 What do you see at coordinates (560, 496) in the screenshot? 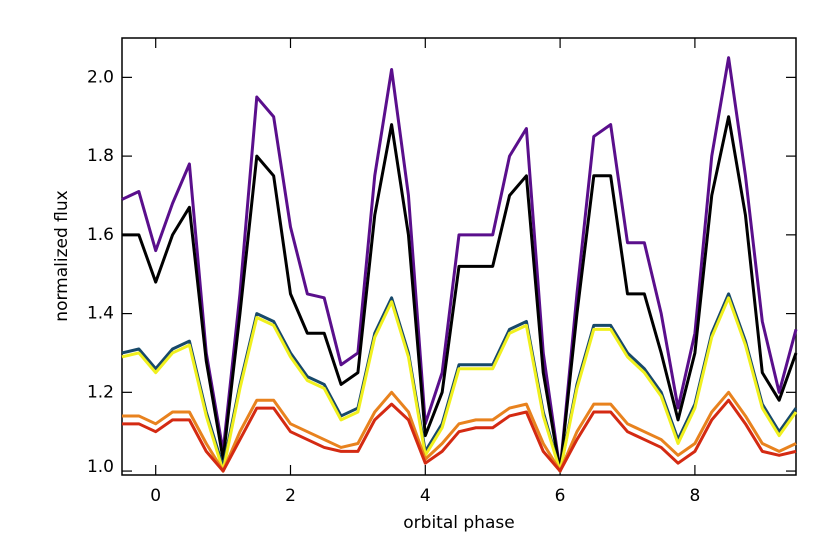
I see `x-tick-label: 6` at bounding box center [560, 496].